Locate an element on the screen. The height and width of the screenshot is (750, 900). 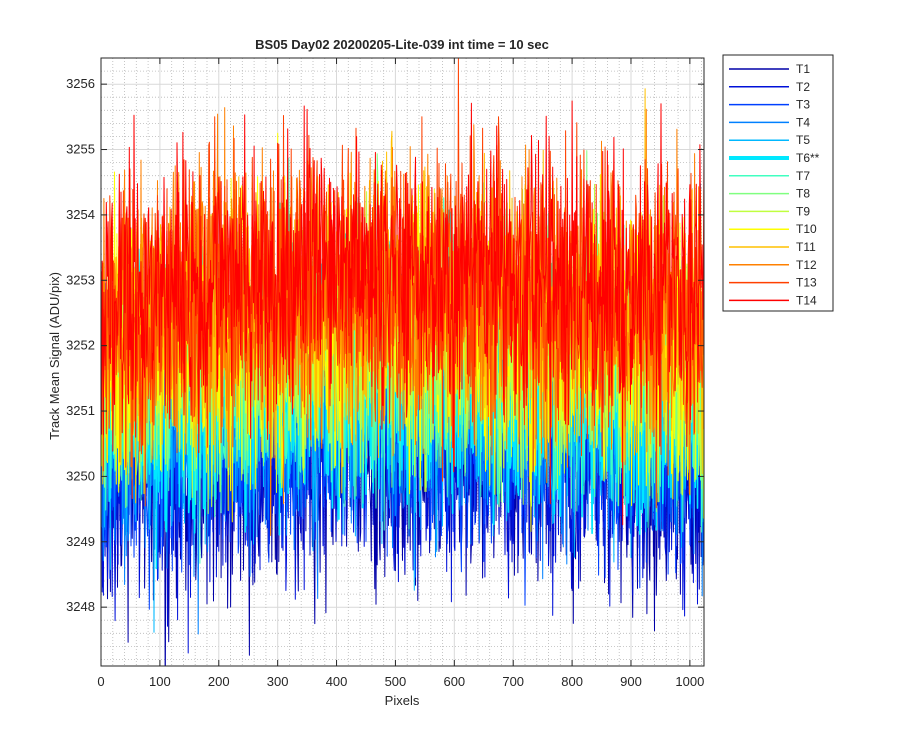
y-tick-label: 3252 is located at coordinates (80, 345).